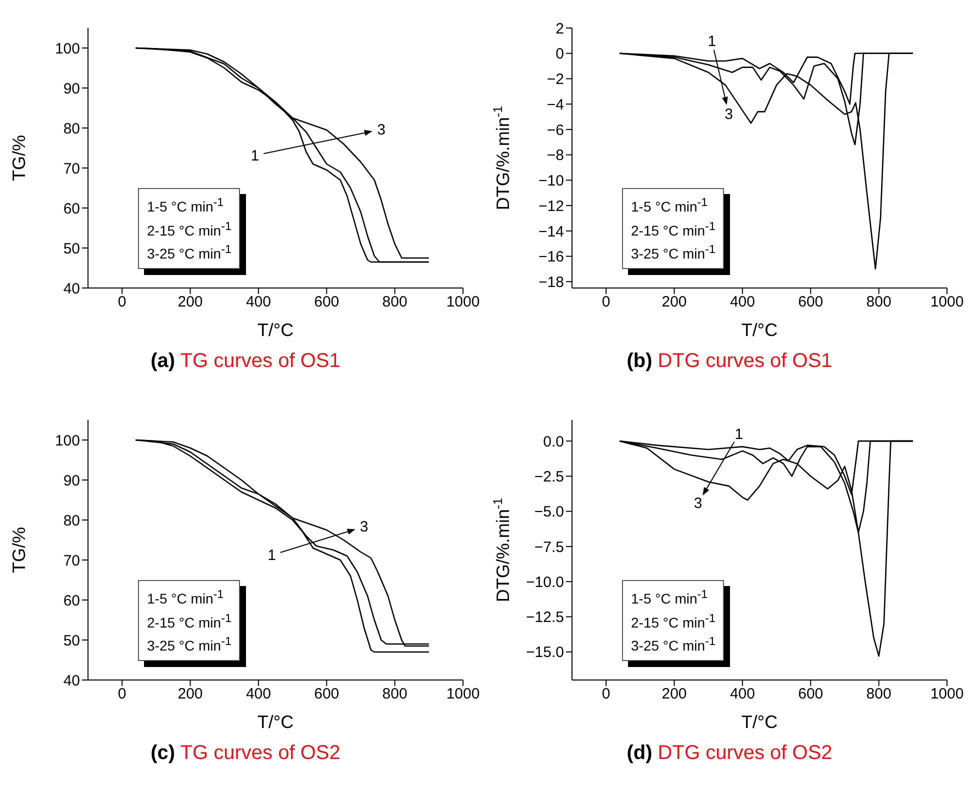  What do you see at coordinates (551, 257) in the screenshot?
I see `y-tick-label: −16` at bounding box center [551, 257].